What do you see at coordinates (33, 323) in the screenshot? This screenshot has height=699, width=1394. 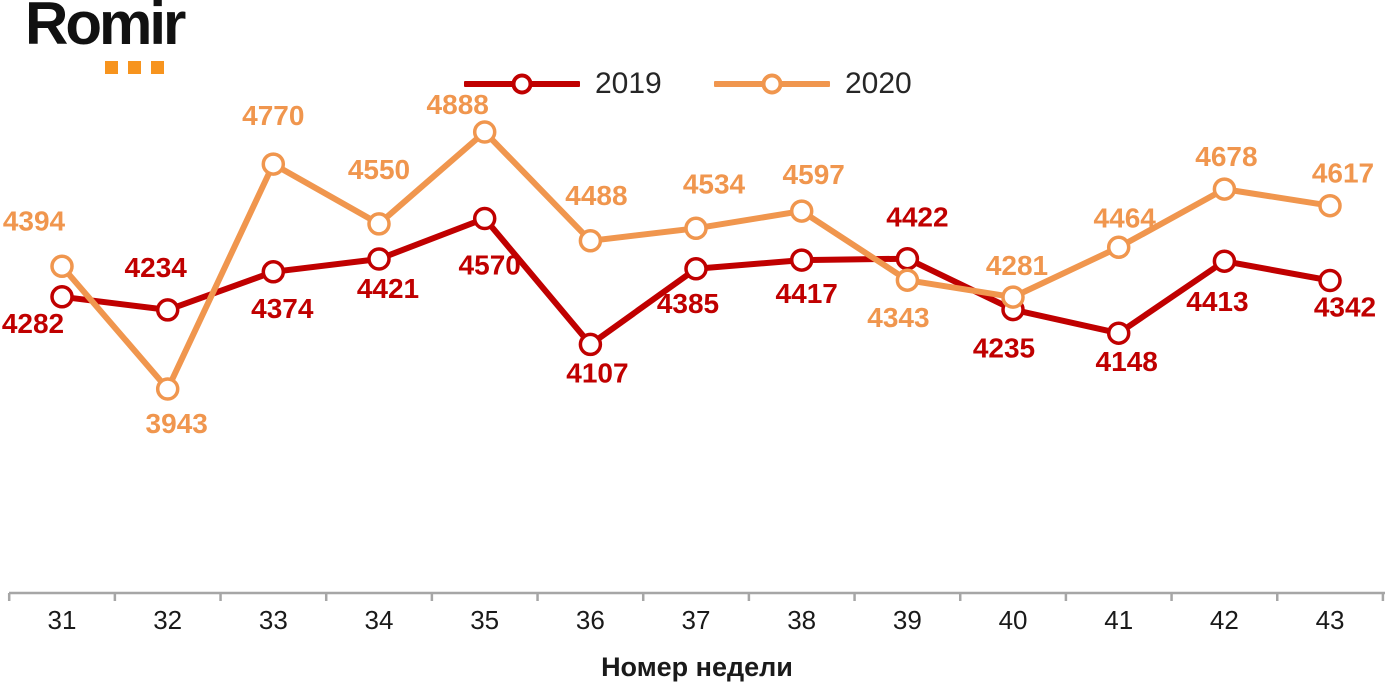 I see `data-label-2019-week-31: 4282` at bounding box center [33, 323].